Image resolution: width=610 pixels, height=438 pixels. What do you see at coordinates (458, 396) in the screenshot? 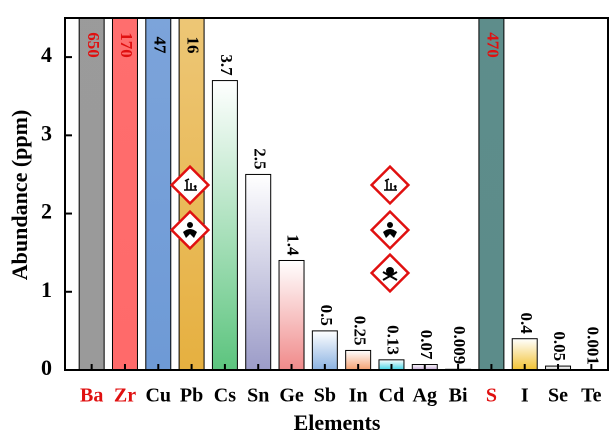
I see `x-tick-label: Bi` at bounding box center [458, 396].